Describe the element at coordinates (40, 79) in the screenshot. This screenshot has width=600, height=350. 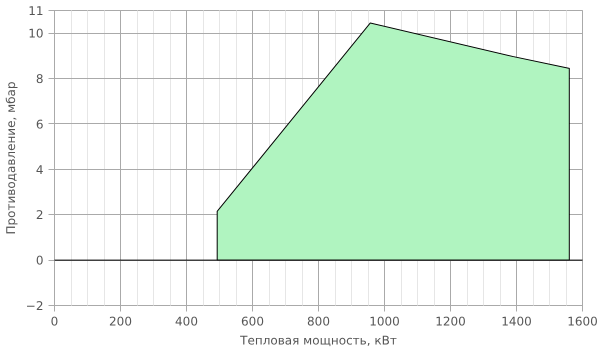
I see `y-tick-label: 8` at that location.